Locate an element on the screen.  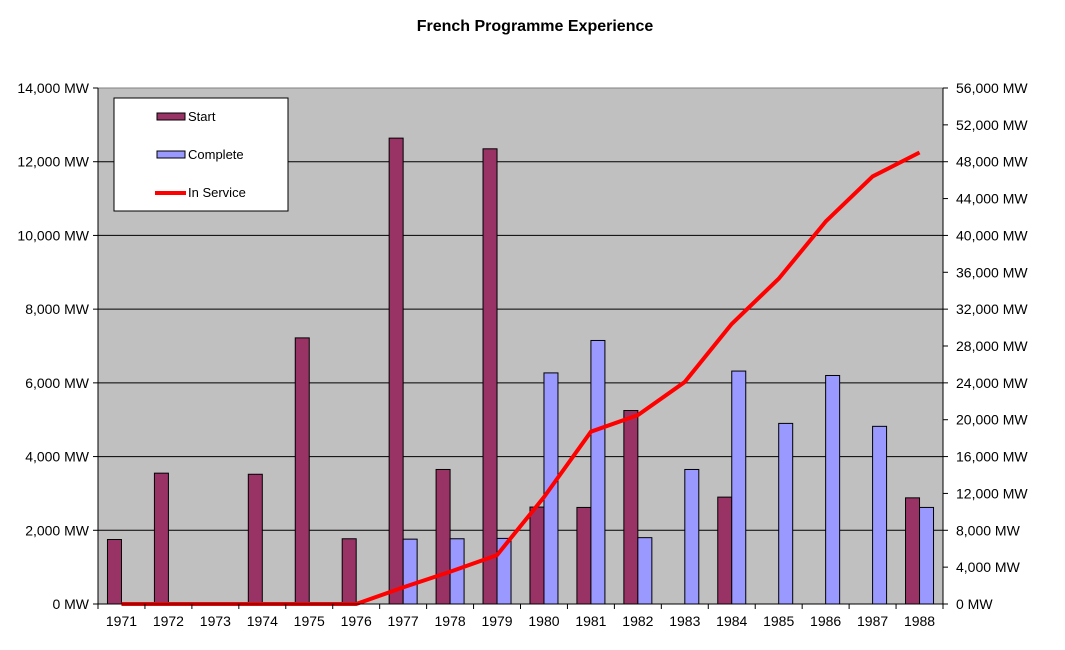
y-left-tick-label: 2,000 MW is located at coordinates (57, 530).